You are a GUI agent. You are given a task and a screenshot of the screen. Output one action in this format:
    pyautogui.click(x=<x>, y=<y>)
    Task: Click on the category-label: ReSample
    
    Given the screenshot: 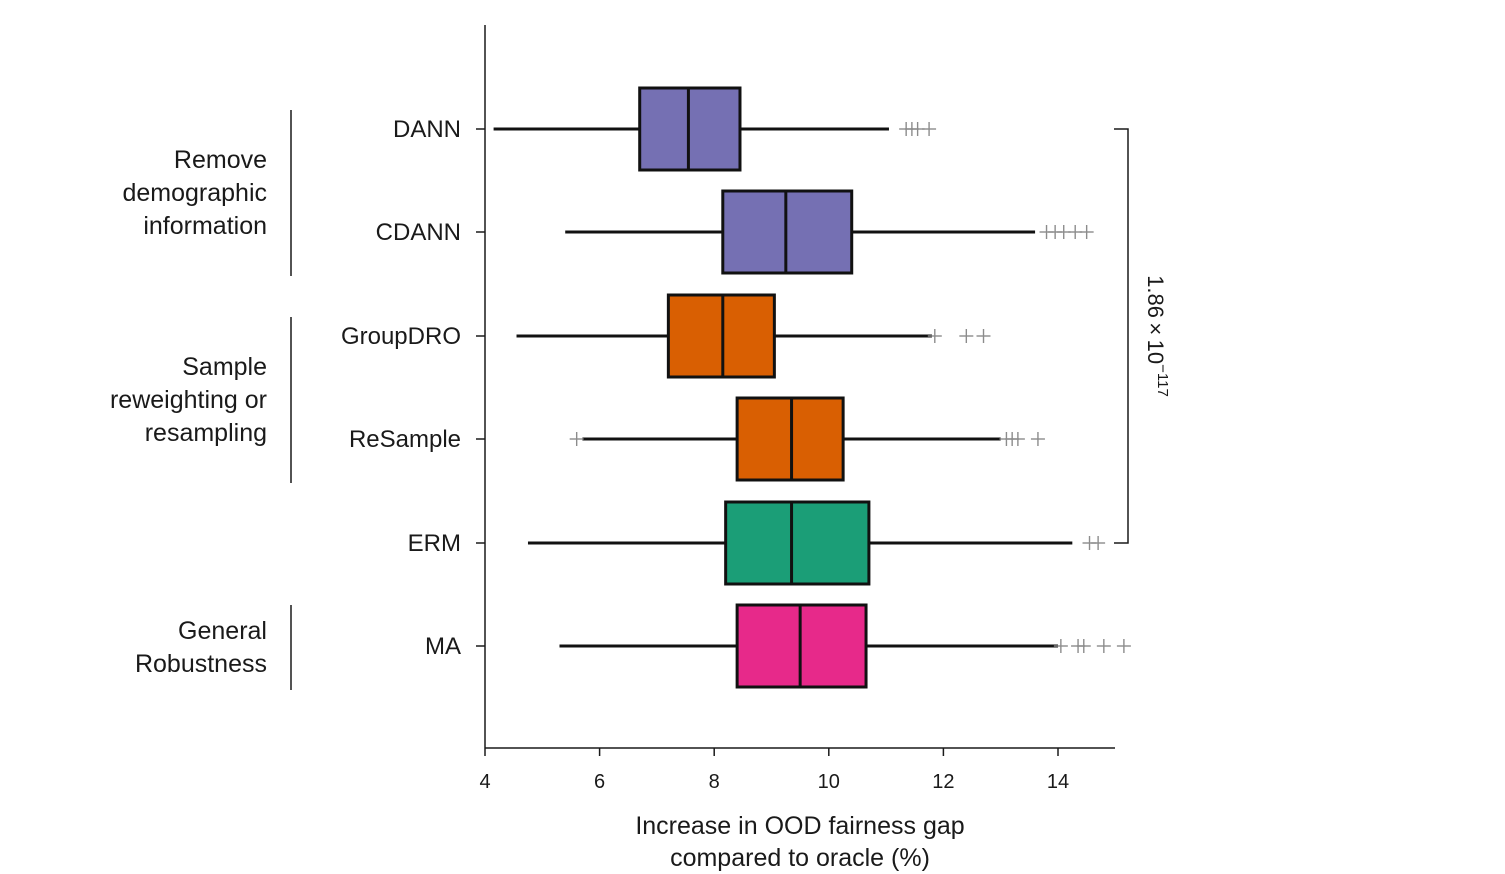 What is the action you would take?
    pyautogui.click(x=405, y=439)
    